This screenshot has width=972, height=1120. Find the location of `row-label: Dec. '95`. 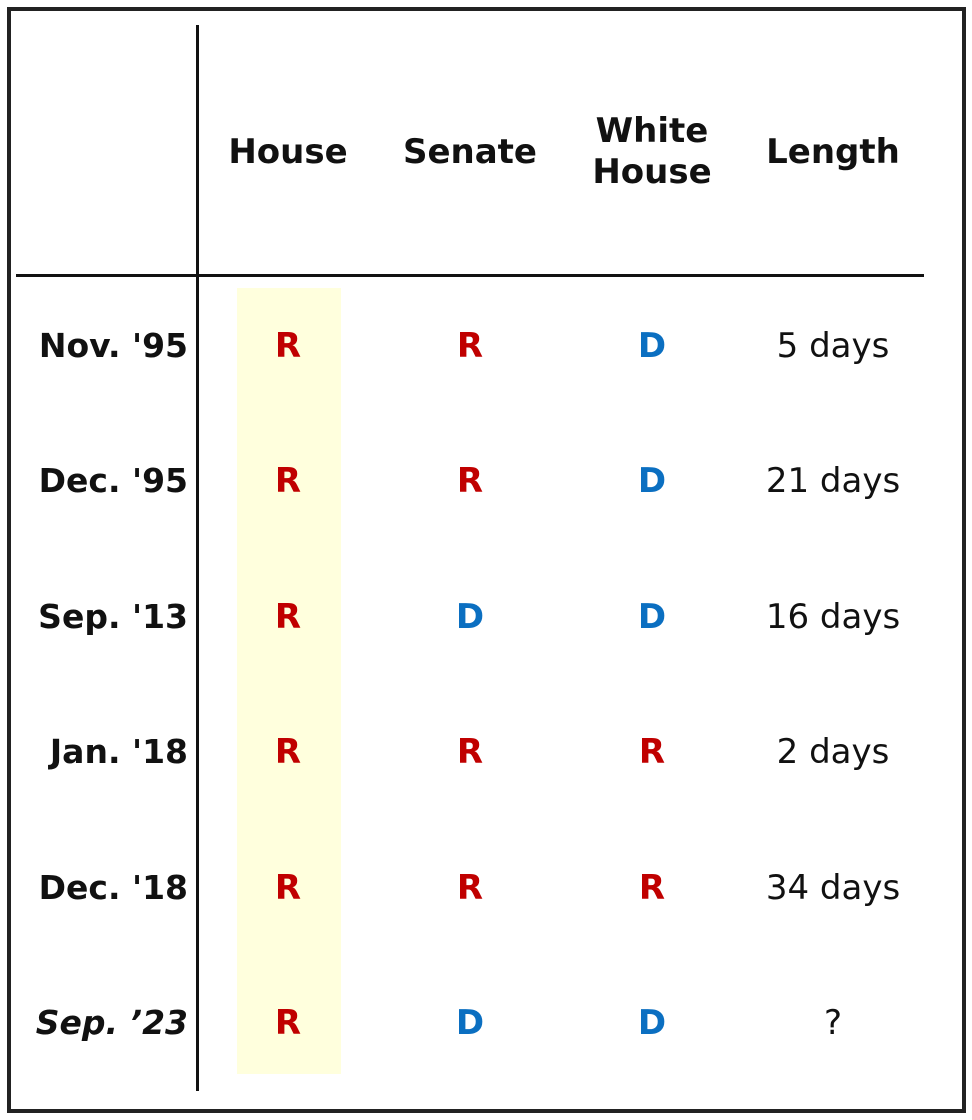

row-label: Dec. '95 is located at coordinates (113, 481).